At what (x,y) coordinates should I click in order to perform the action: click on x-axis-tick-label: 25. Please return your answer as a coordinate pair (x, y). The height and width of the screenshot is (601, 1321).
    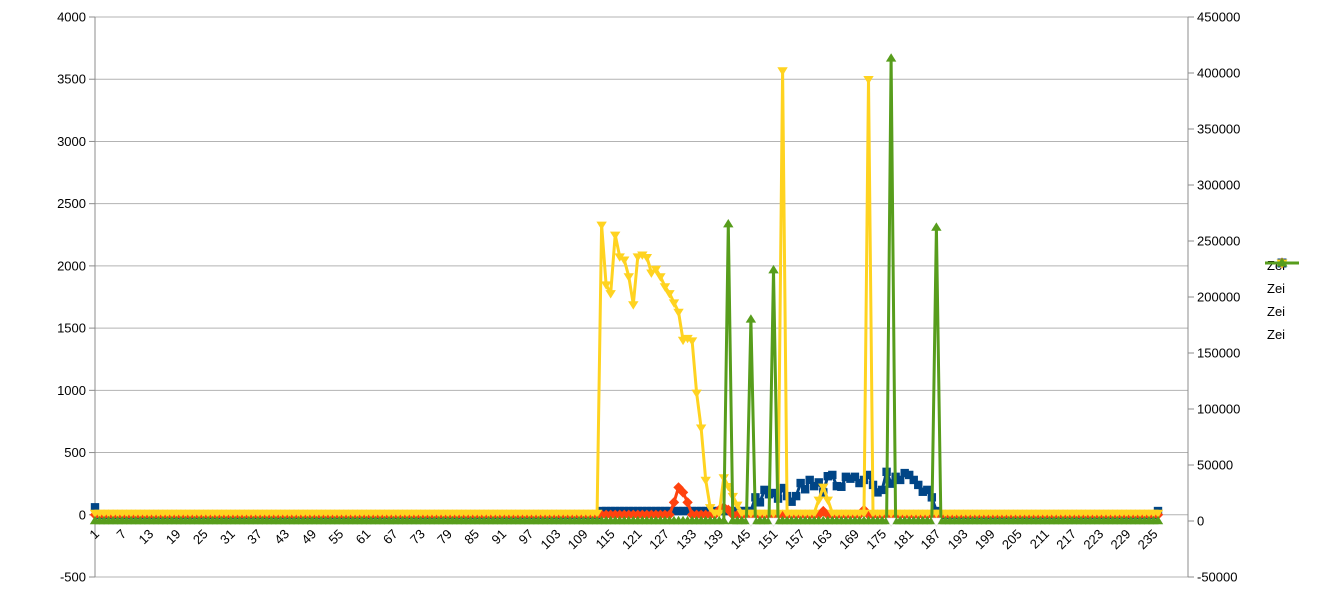
    Looking at the image, I should click on (200, 536).